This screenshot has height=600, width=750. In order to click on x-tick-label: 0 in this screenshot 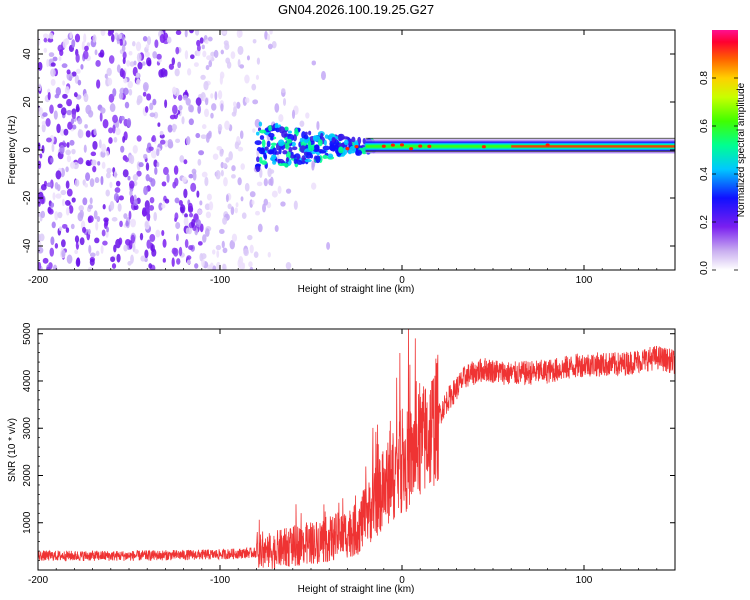, I will do `click(402, 580)`.